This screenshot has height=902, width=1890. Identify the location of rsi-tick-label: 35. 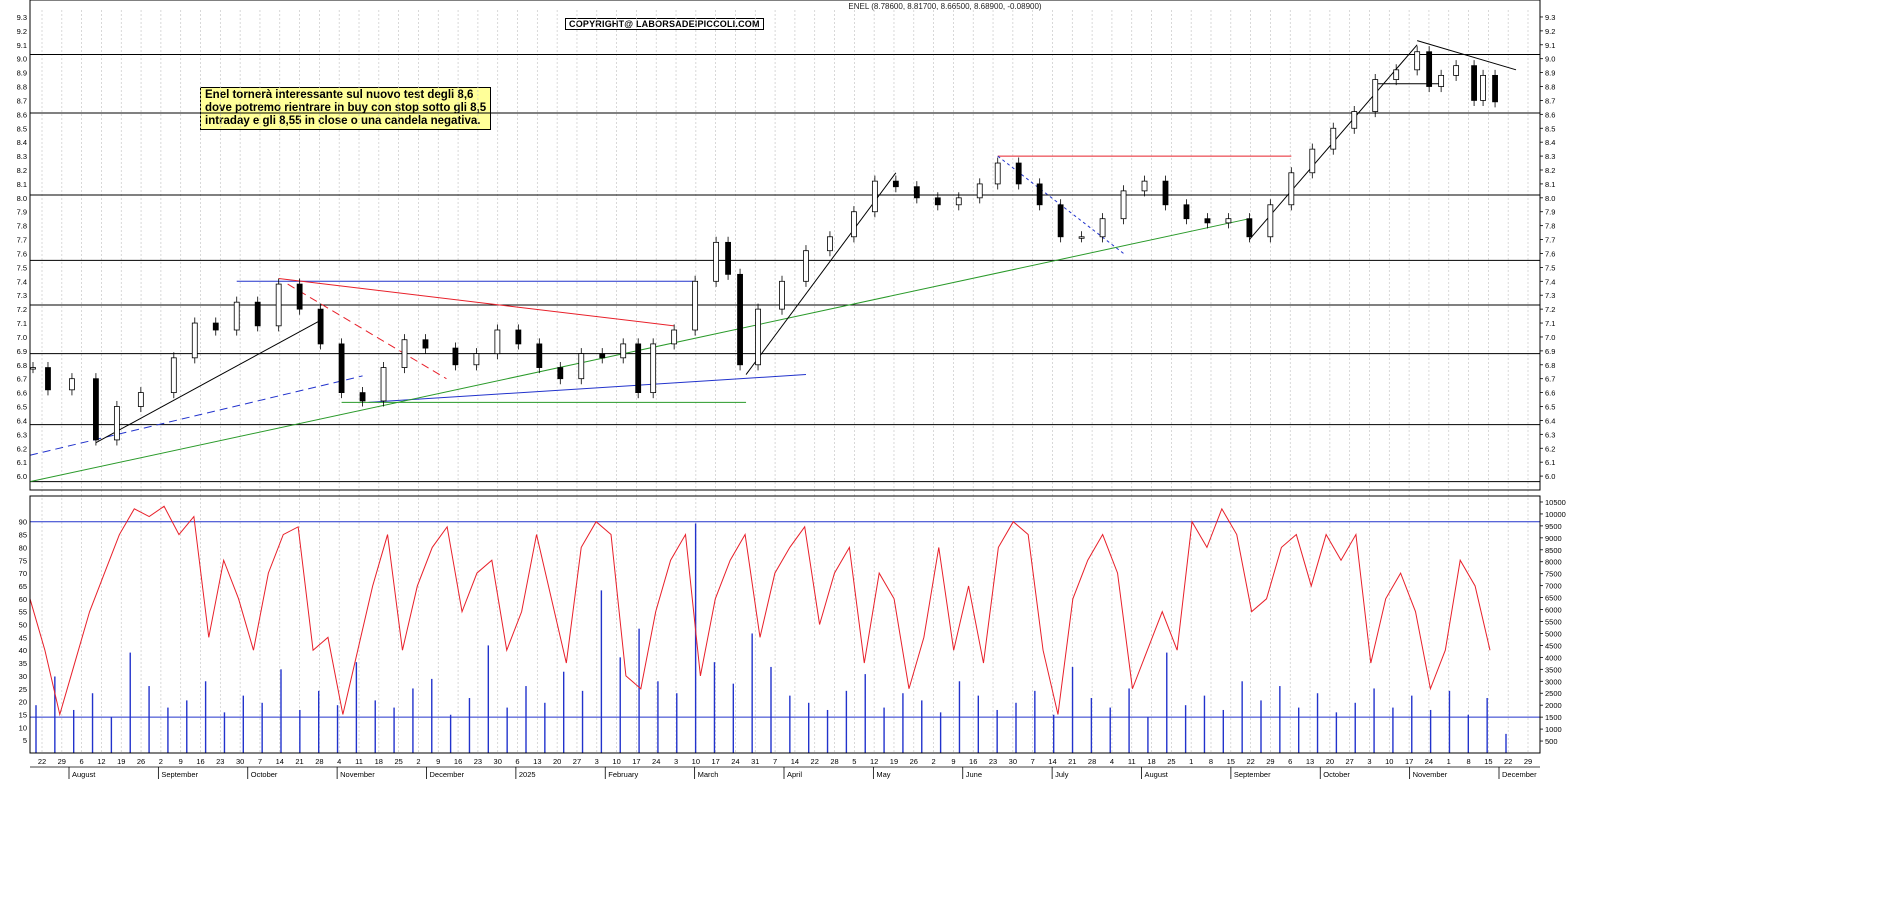
(23, 663).